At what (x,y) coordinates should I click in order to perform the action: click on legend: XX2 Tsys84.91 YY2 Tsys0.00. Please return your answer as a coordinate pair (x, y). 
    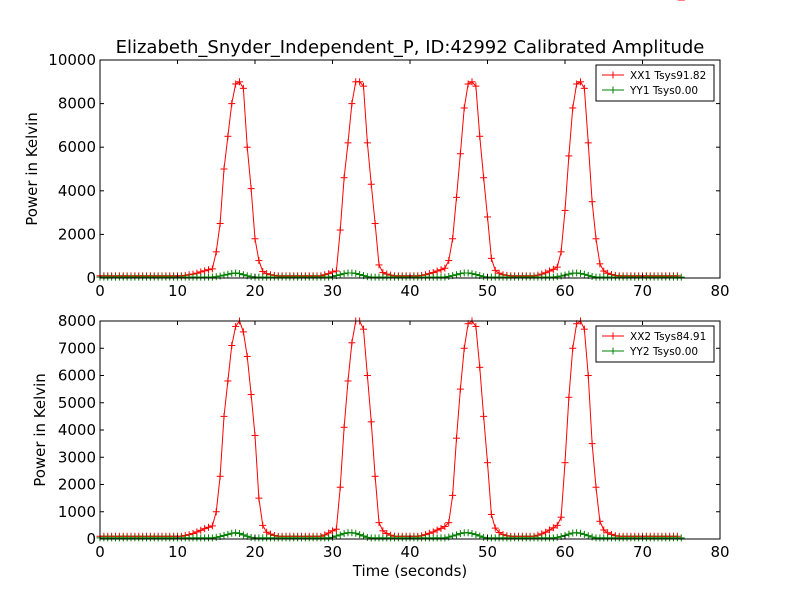
    Looking at the image, I should click on (655, 344).